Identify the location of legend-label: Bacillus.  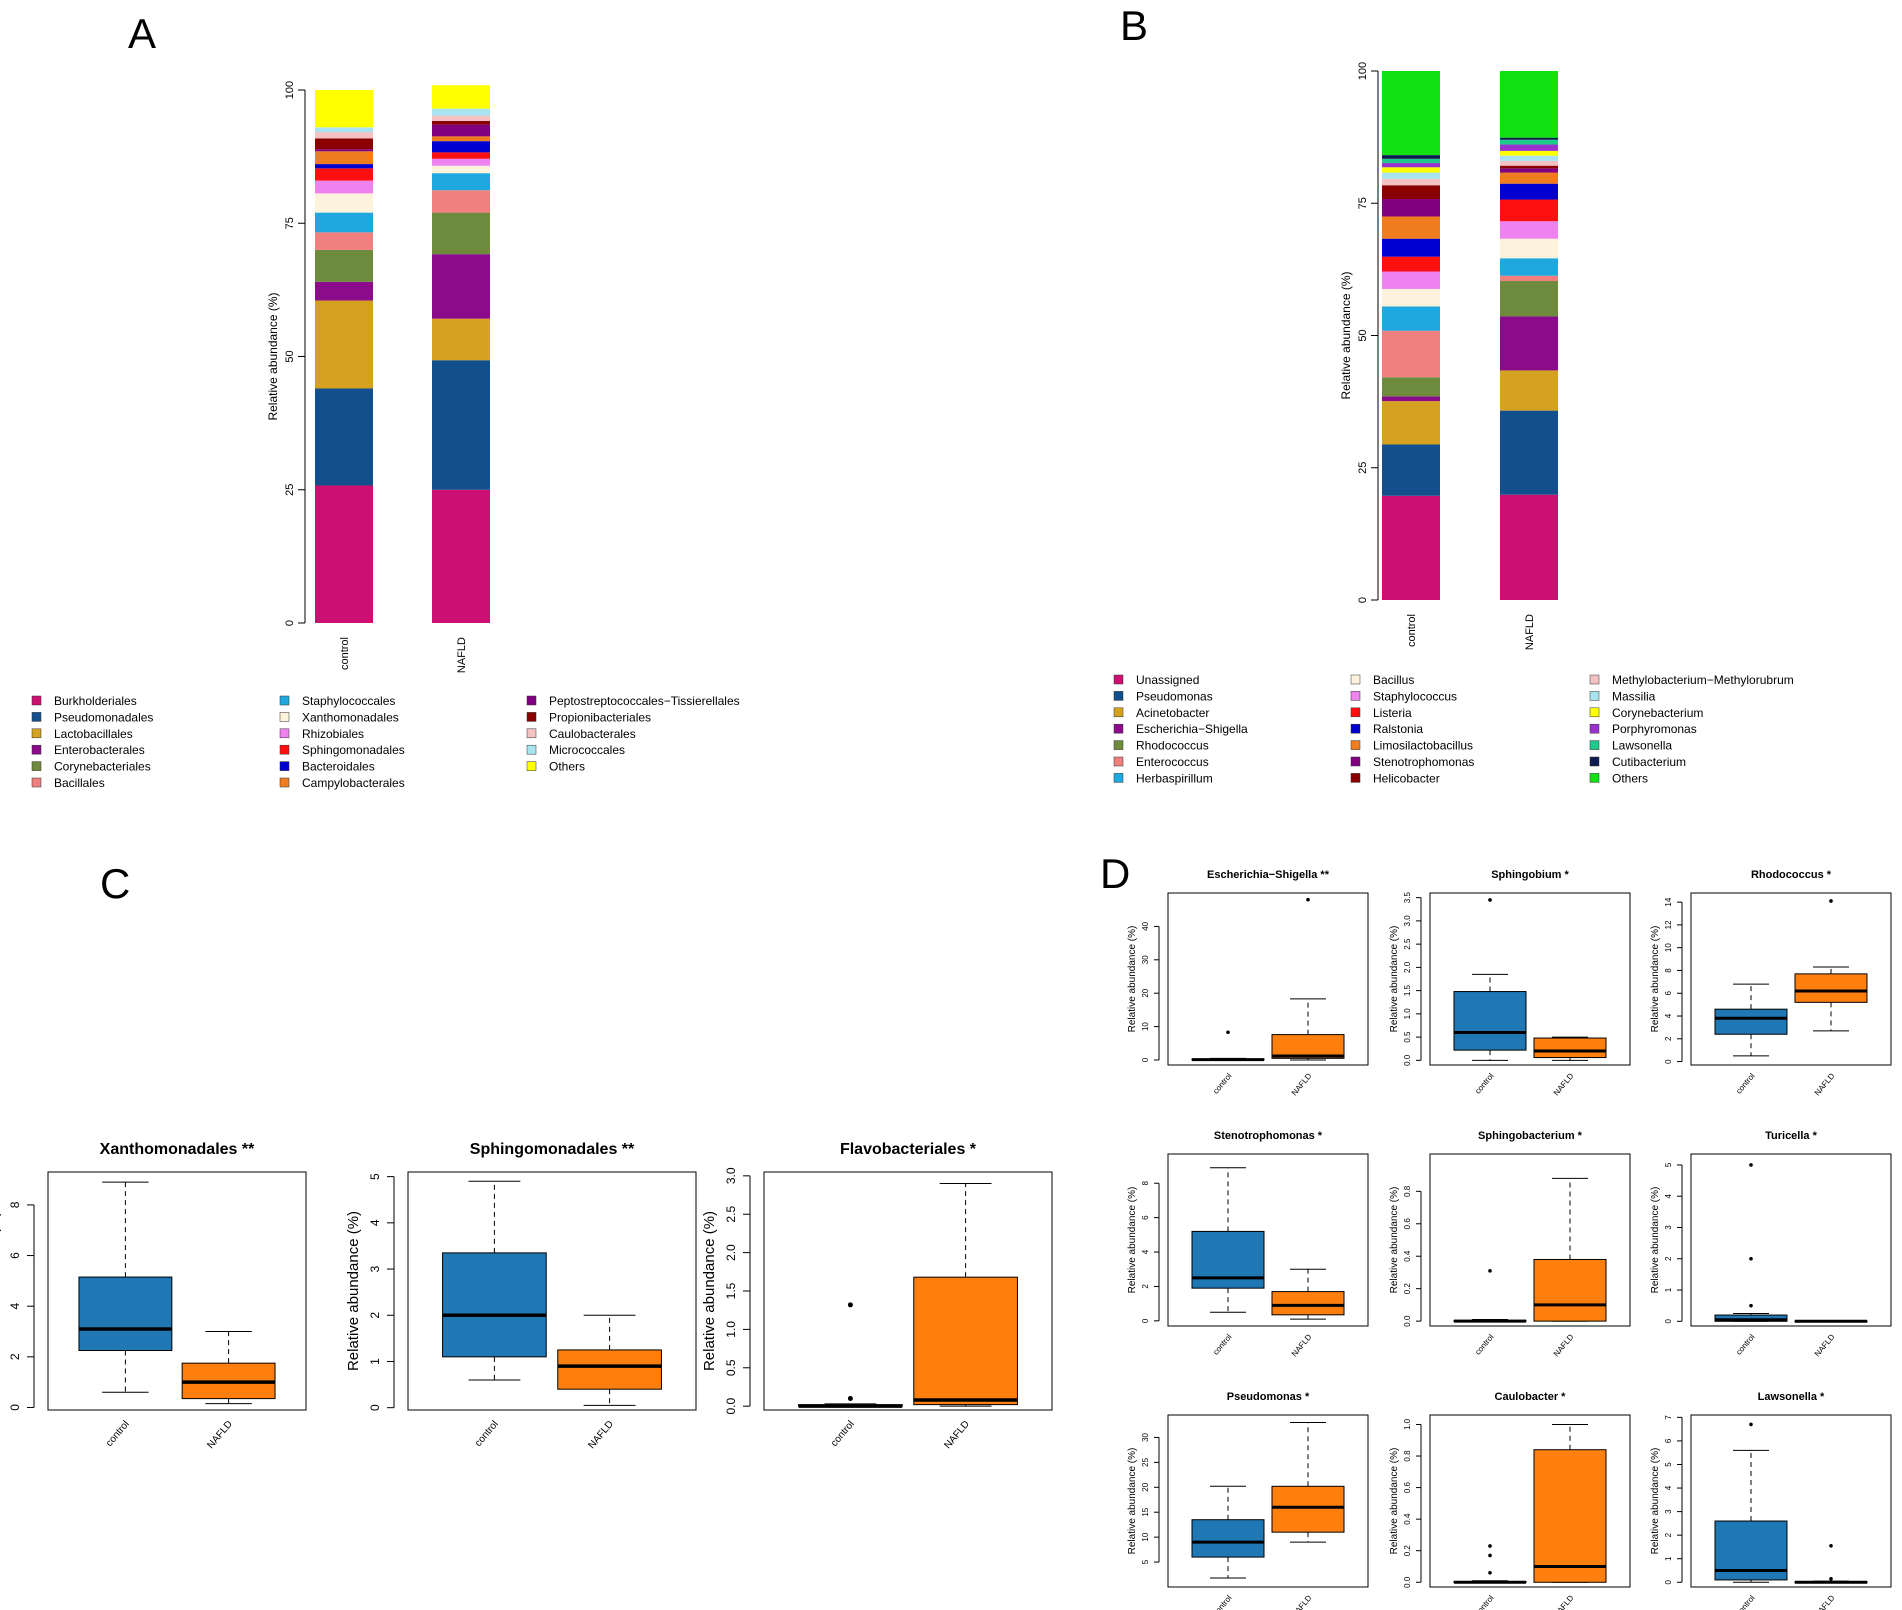
(1393, 680).